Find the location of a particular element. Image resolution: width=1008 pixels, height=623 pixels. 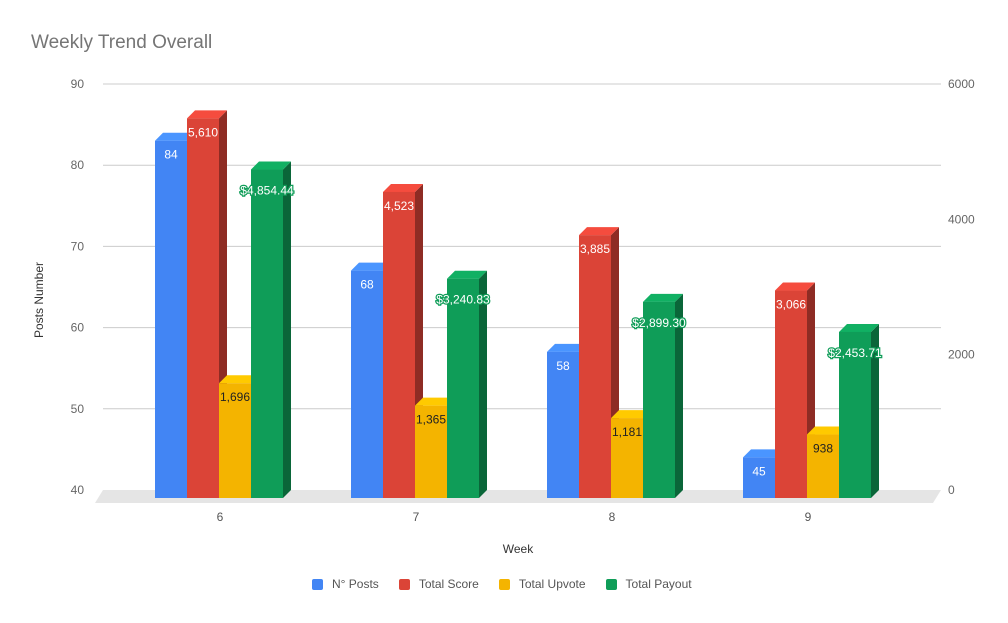

legend-label: Total Upvote is located at coordinates (552, 584).